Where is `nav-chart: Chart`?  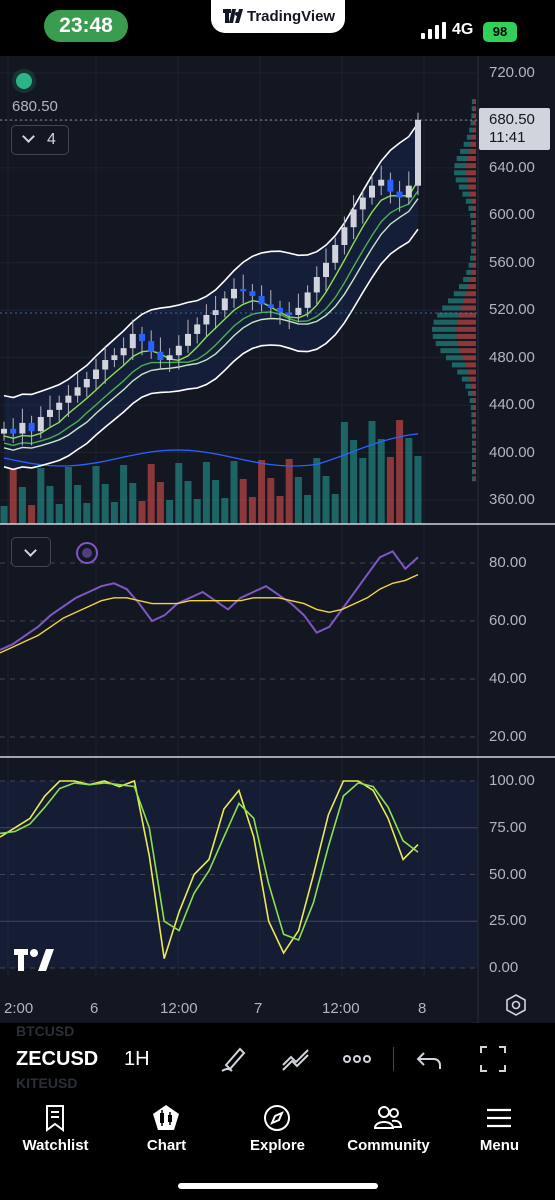 nav-chart: Chart is located at coordinates (166, 1131).